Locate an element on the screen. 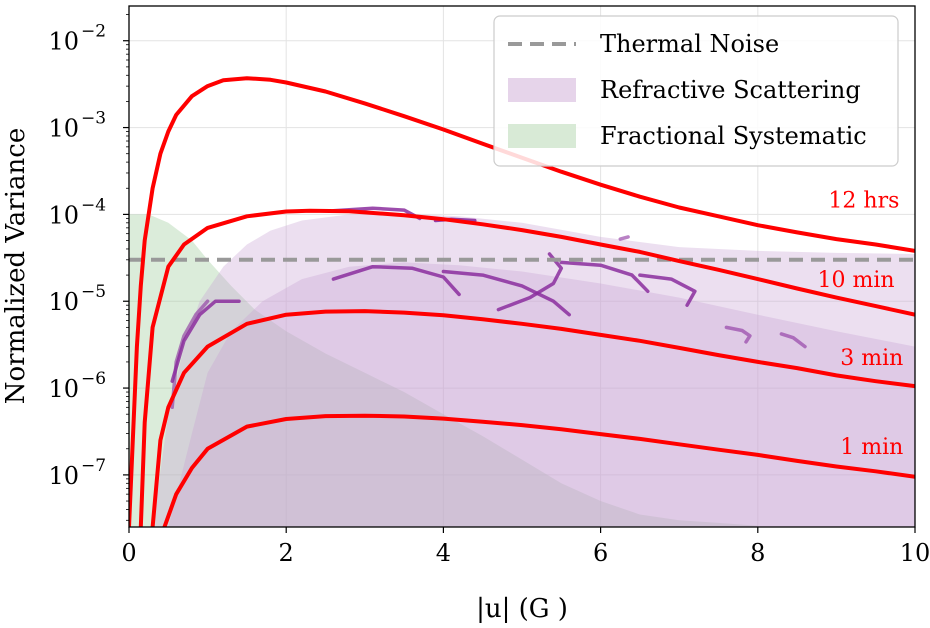  x-tick-label: 10 is located at coordinates (915, 553).